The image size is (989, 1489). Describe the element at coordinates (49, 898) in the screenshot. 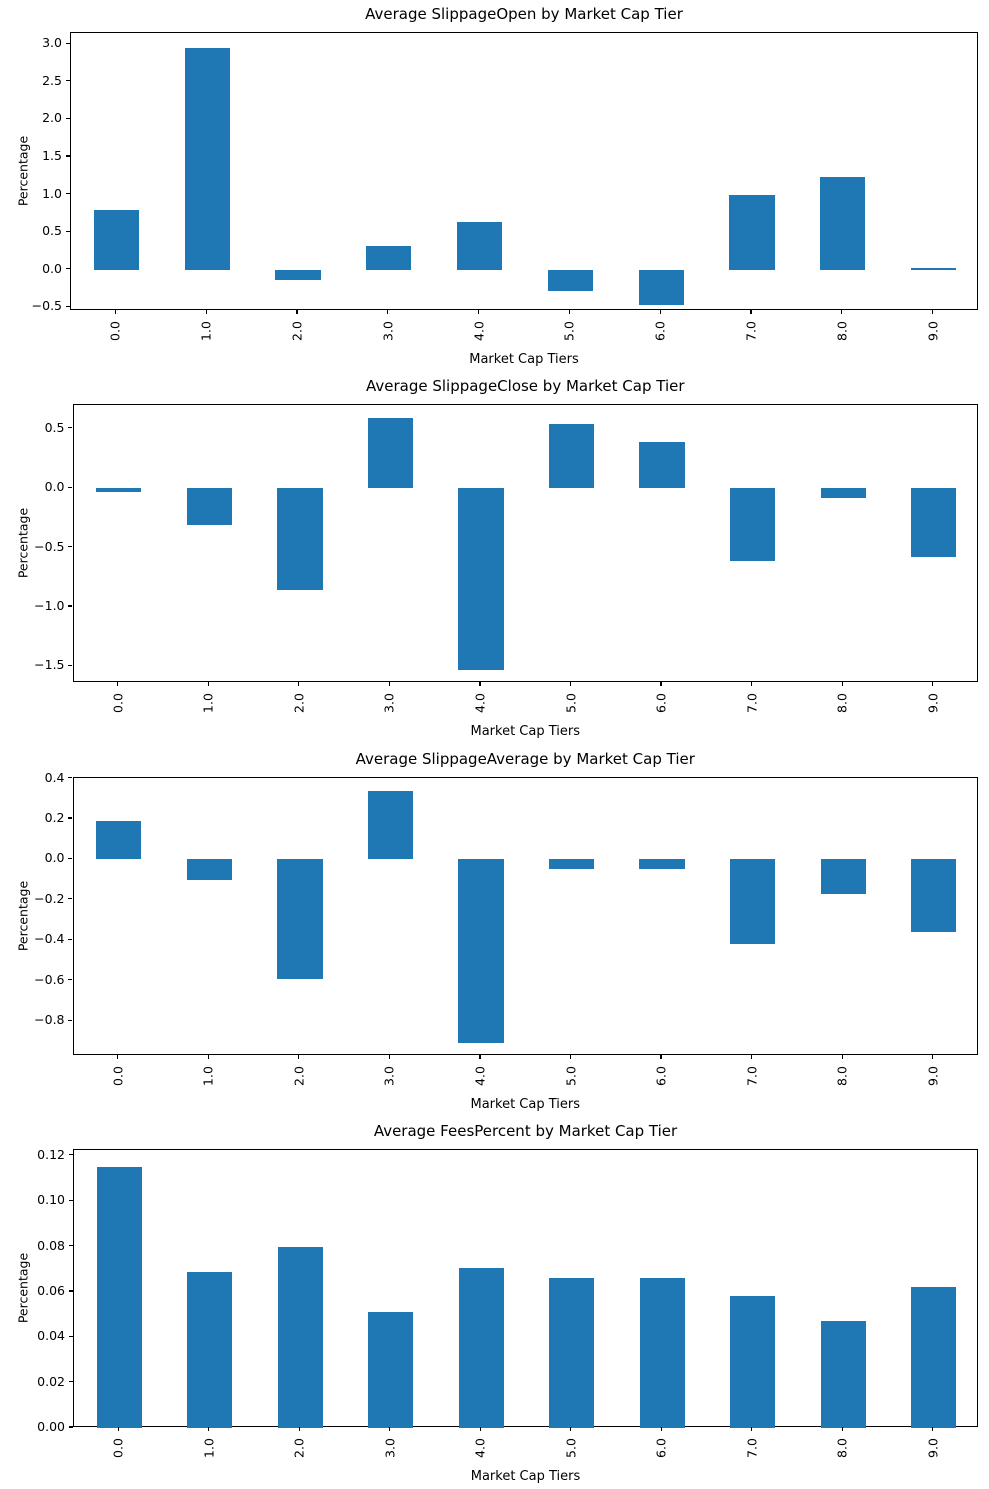

I see `y-tick-label: −0.2` at that location.